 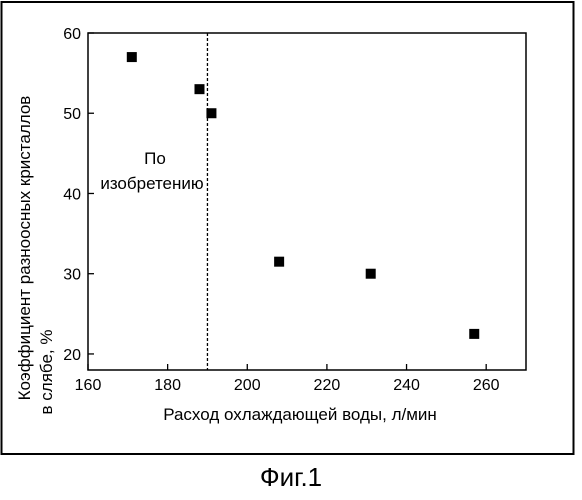 I want to click on y-tick-label: 30, so click(x=72, y=275).